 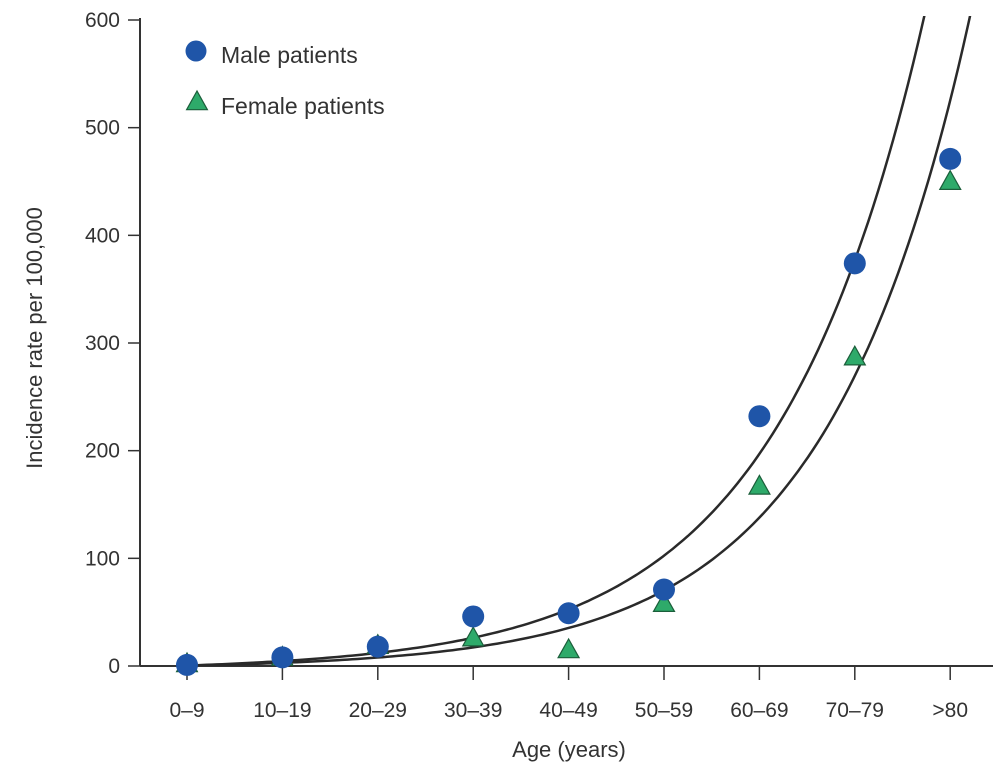 I want to click on legend-label-female: Female patients, so click(x=303, y=106).